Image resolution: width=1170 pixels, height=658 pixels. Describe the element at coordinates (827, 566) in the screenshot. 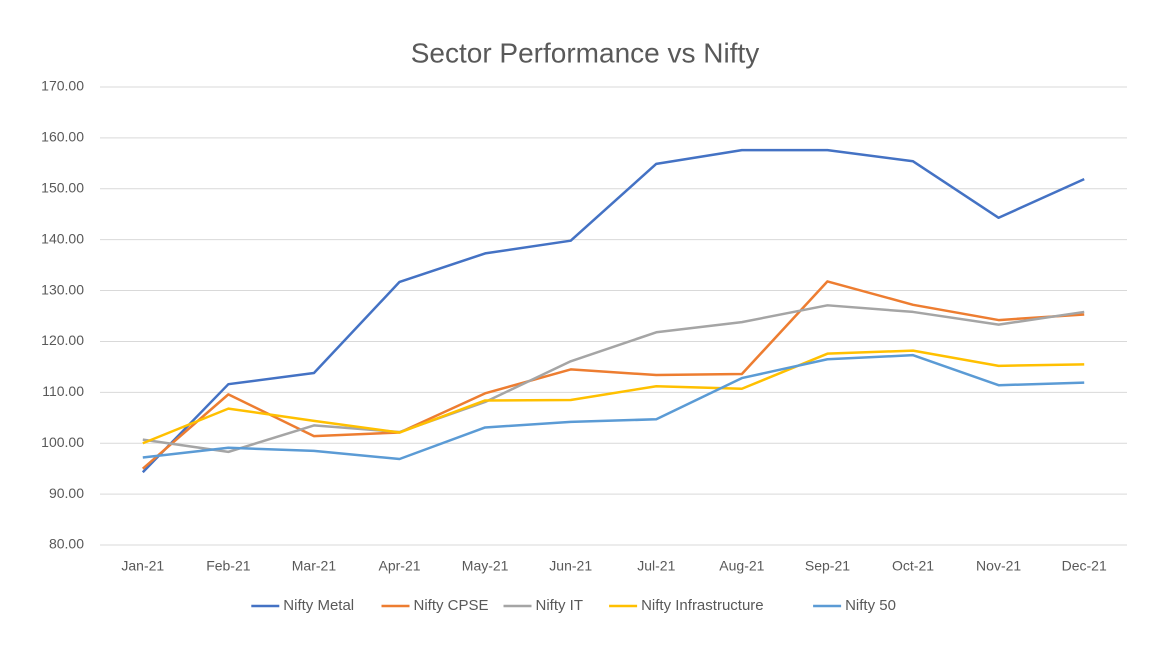

I see `x-tick-label: Sep-21` at that location.